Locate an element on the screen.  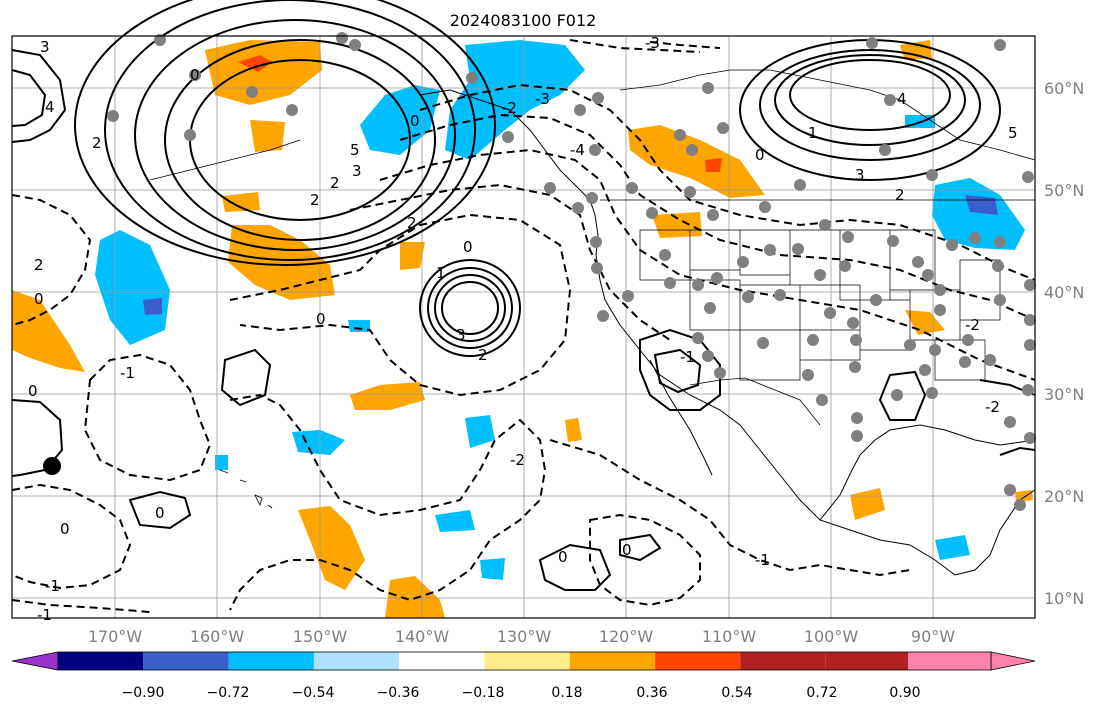
lon-tick-label: 160°W is located at coordinates (217, 636).